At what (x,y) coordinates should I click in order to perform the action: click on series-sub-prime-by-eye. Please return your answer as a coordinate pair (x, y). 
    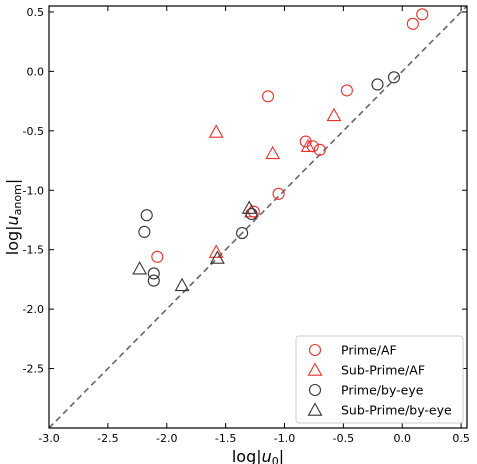
    Looking at the image, I should click on (194, 246).